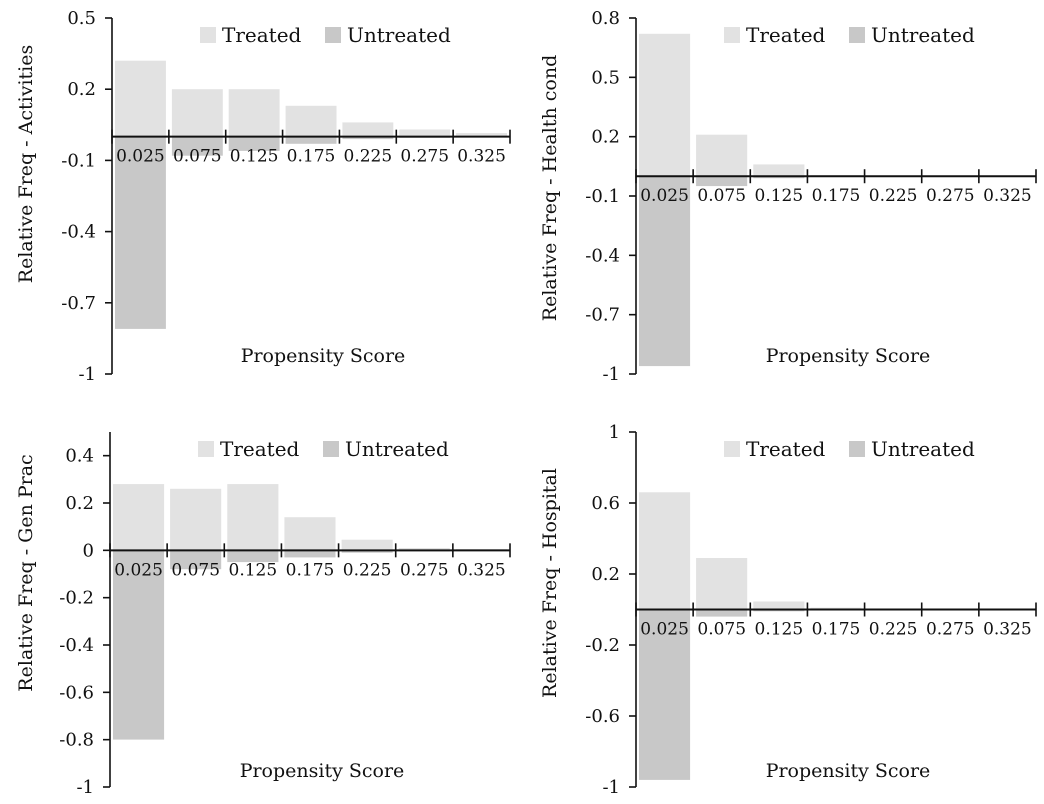  Describe the element at coordinates (605, 18) in the screenshot. I see `y-tick-label: 0.8` at that location.